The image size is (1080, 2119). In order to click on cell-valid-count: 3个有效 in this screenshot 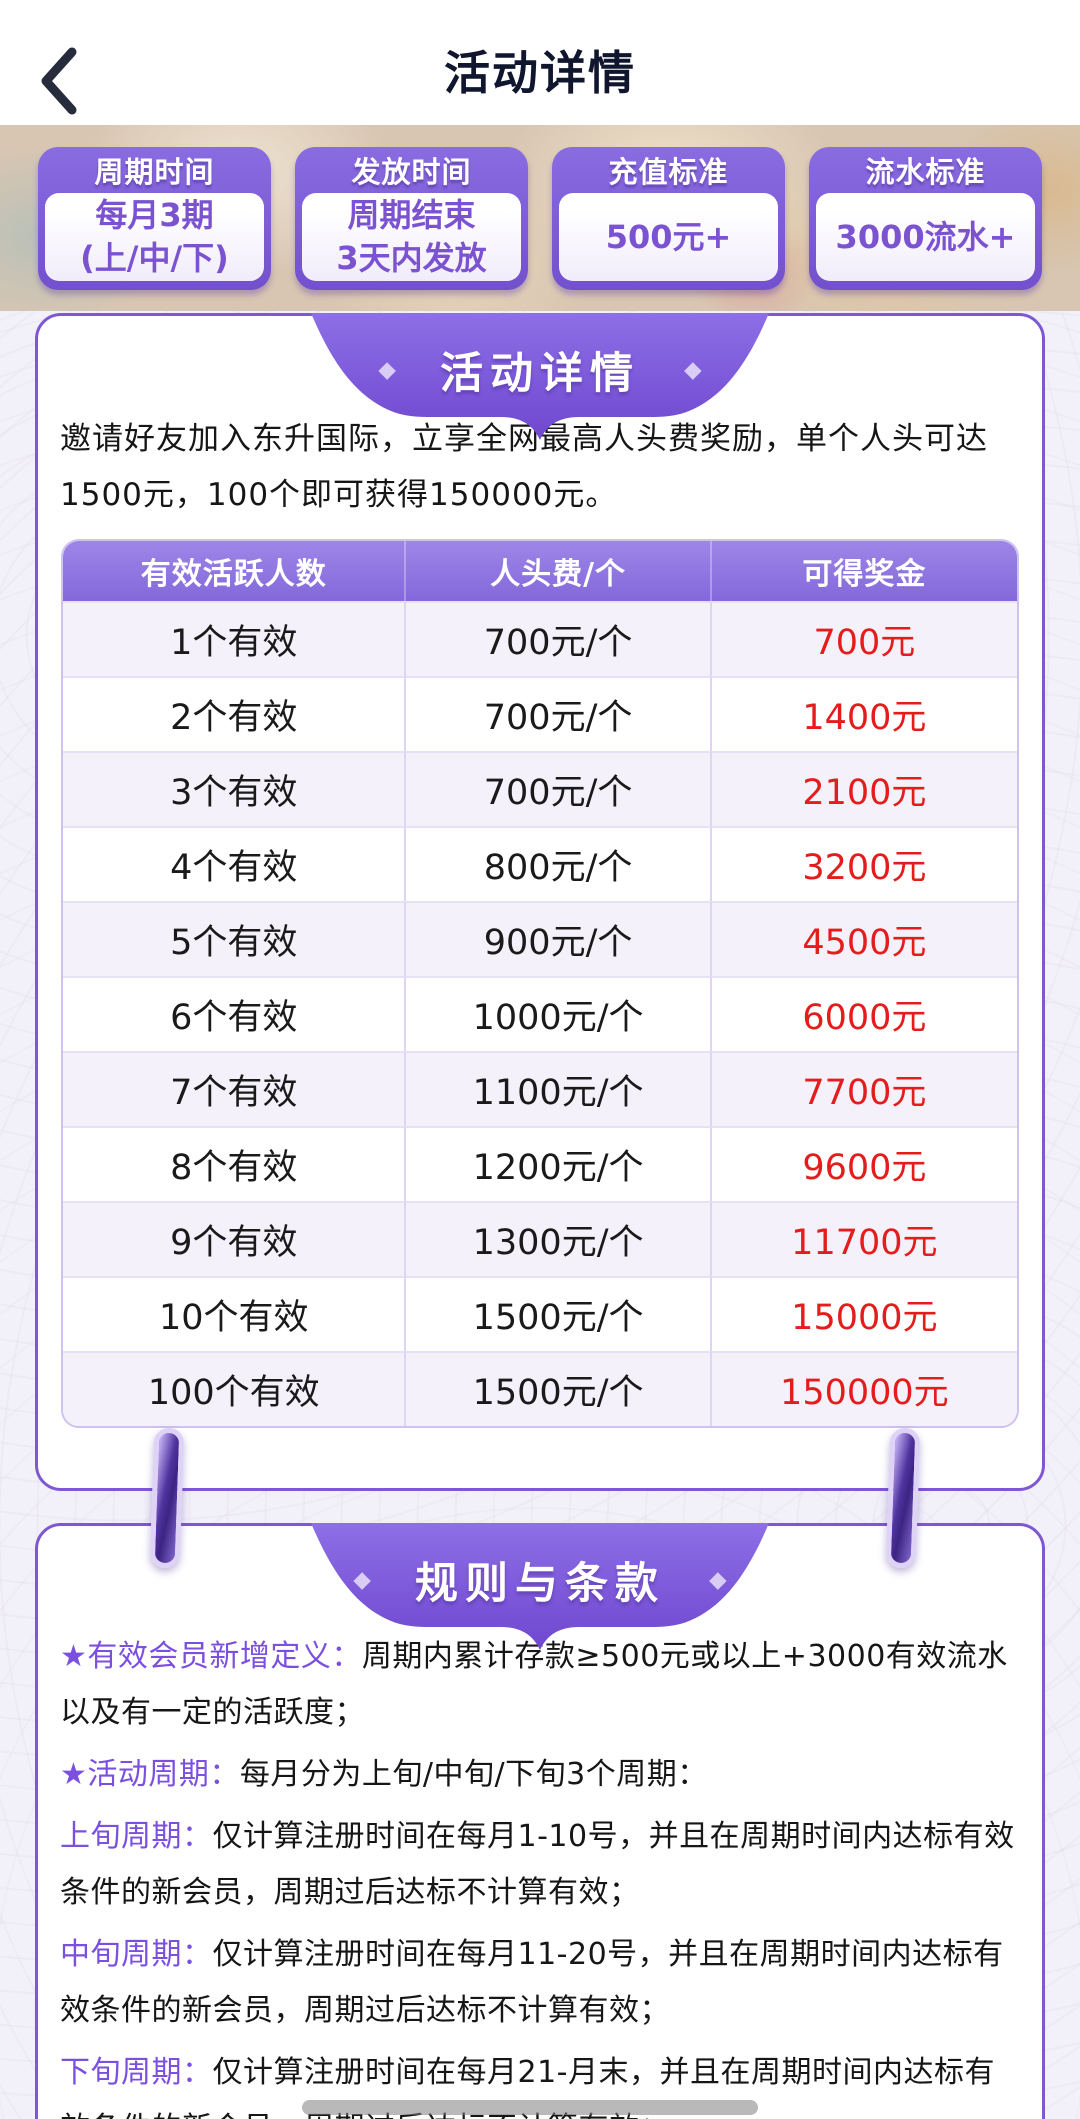, I will do `click(235, 788)`.